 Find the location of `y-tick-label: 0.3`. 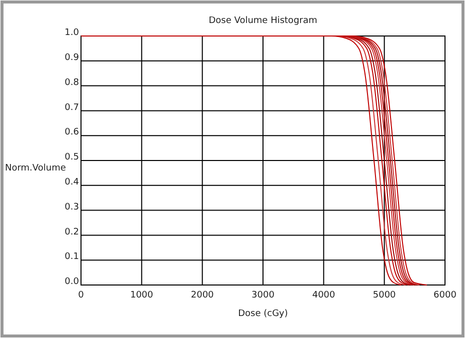

y-tick-label: 0.3 is located at coordinates (71, 207).